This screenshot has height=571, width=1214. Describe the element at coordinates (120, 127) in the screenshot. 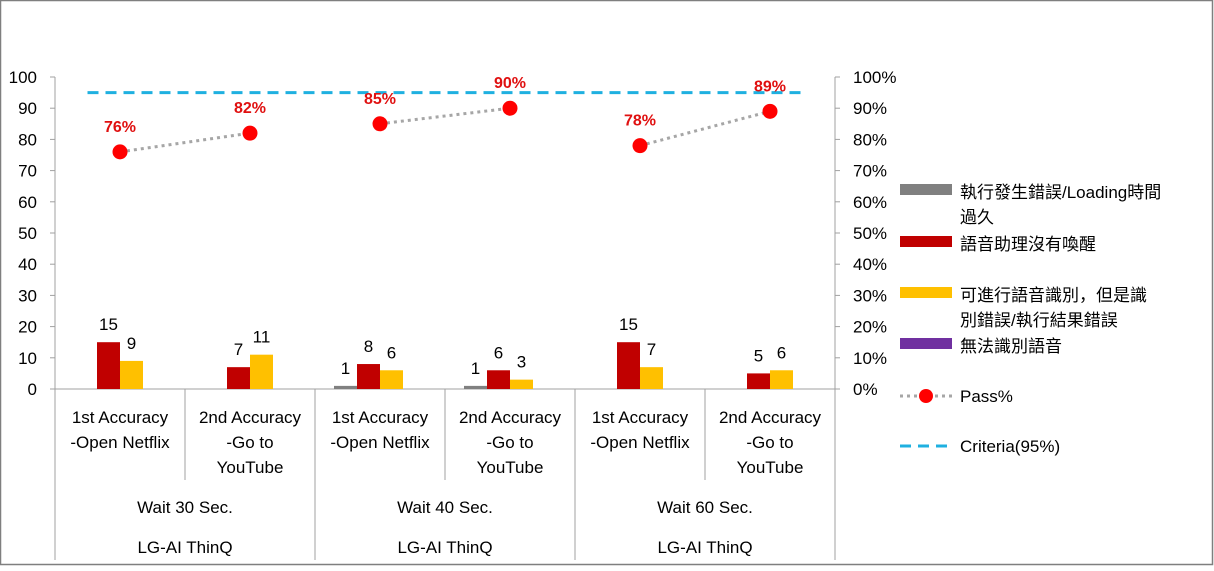

I see `pass-data-label: 76%` at that location.